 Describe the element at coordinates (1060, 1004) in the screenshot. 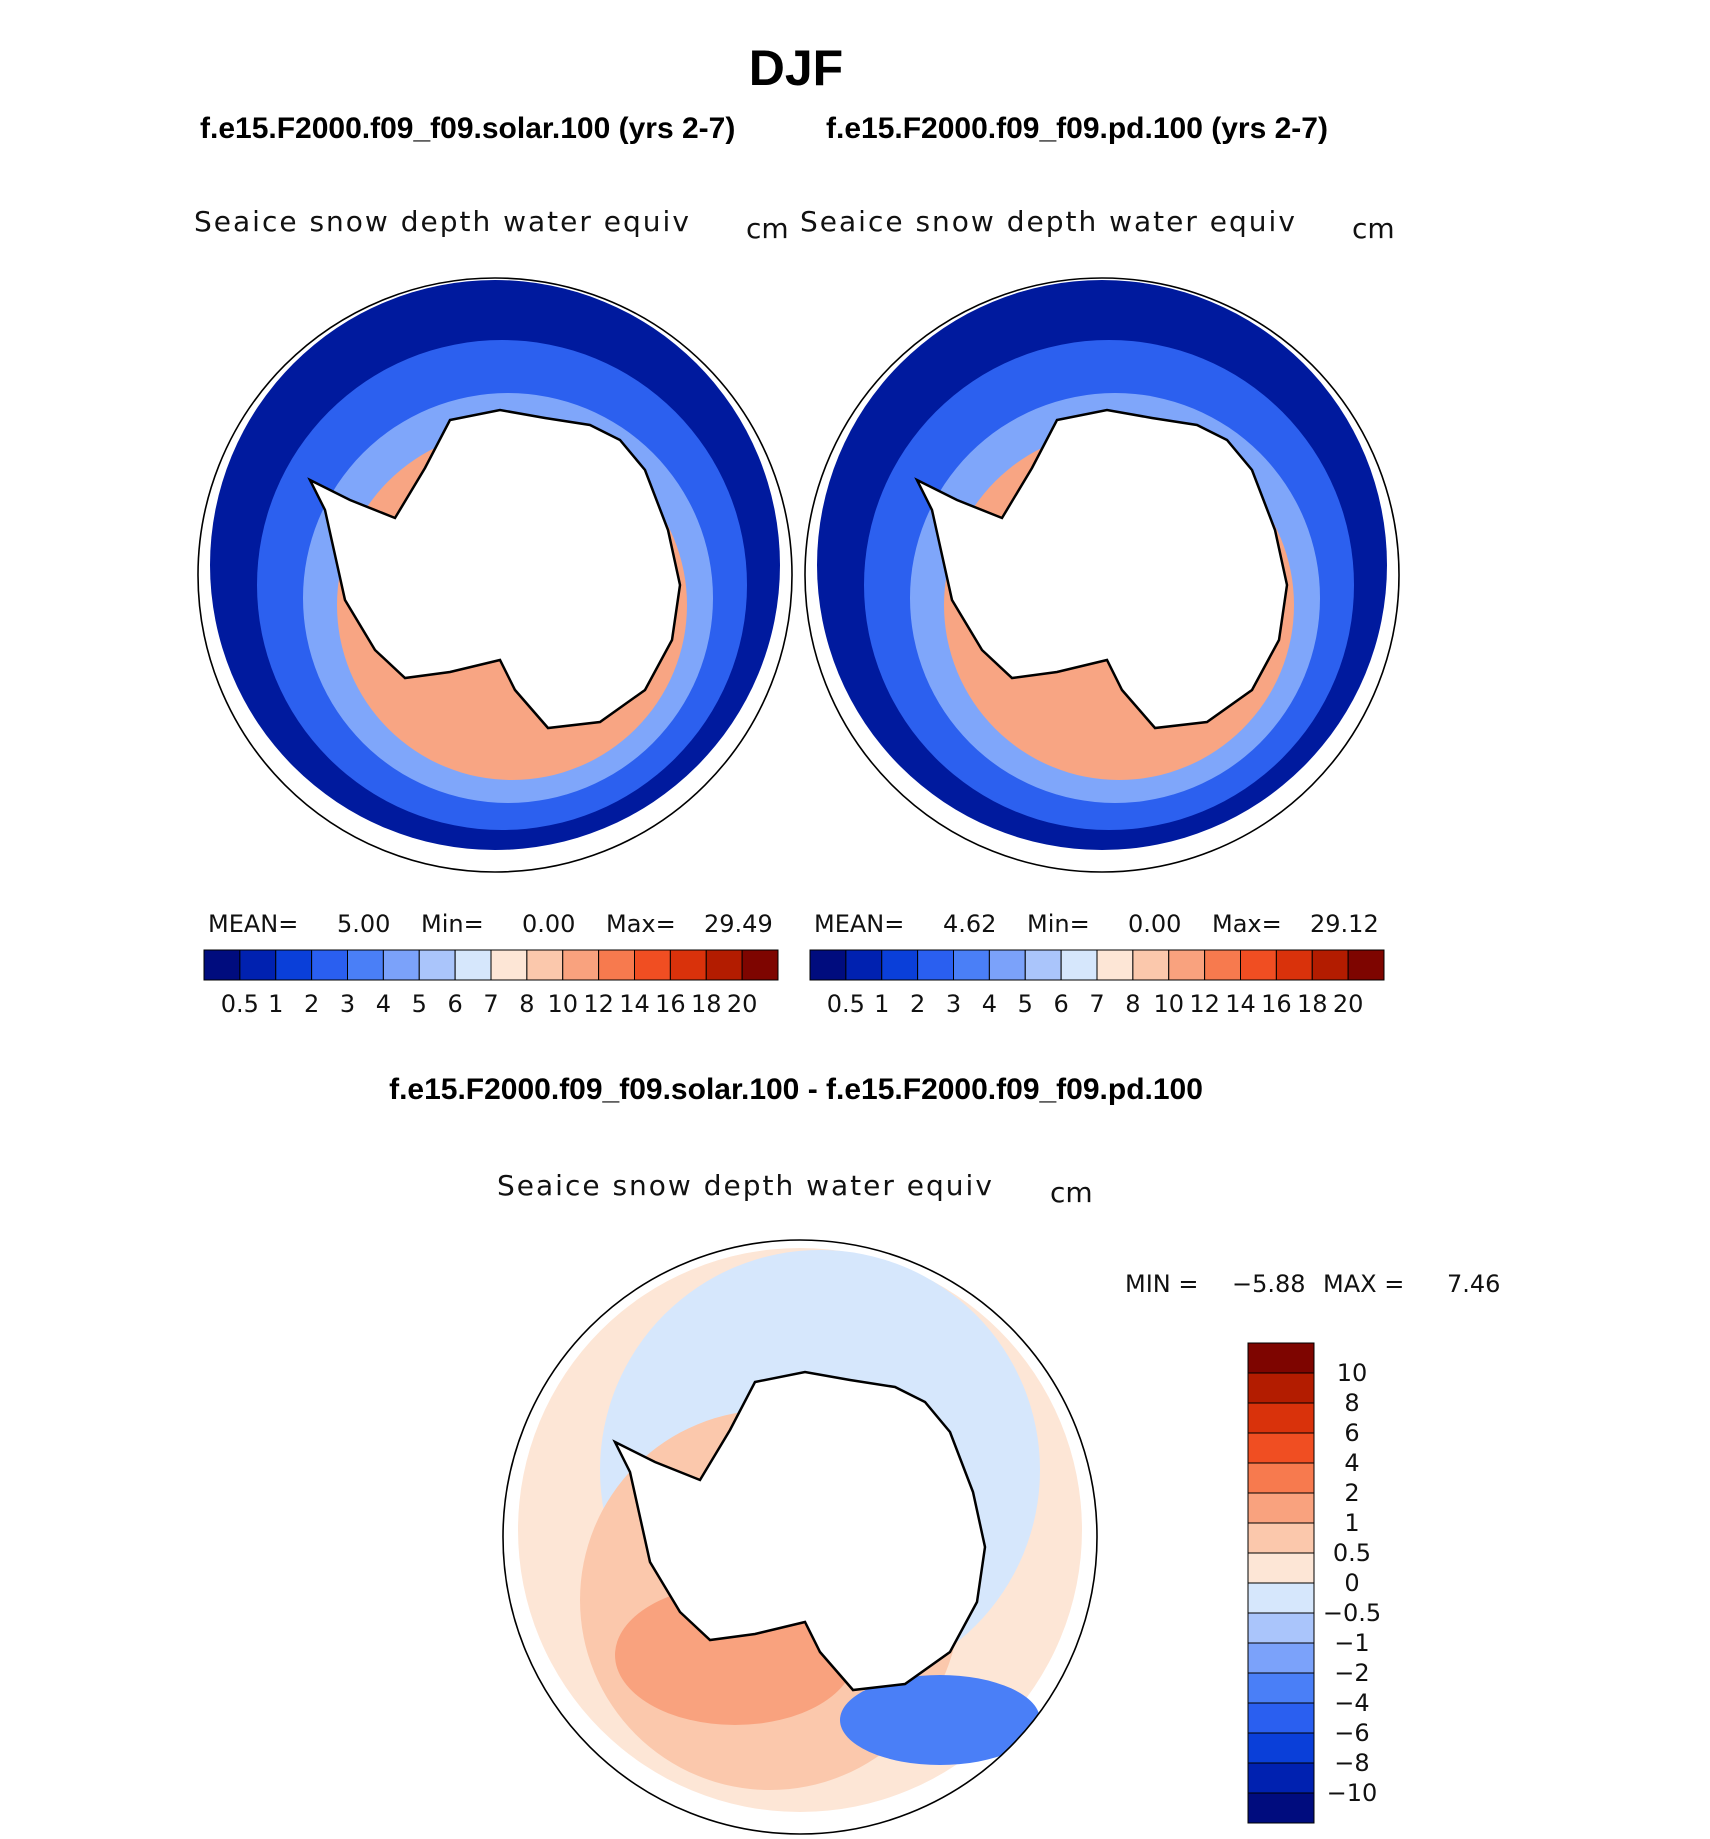

I see `colorbar-tick-label: 6` at that location.